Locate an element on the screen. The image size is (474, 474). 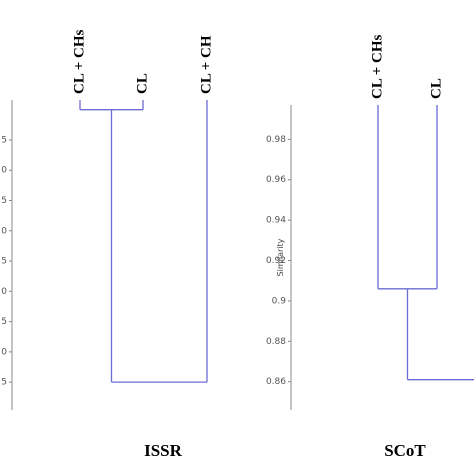
y-tick-label: 0.9 is located at coordinates (279, 301).